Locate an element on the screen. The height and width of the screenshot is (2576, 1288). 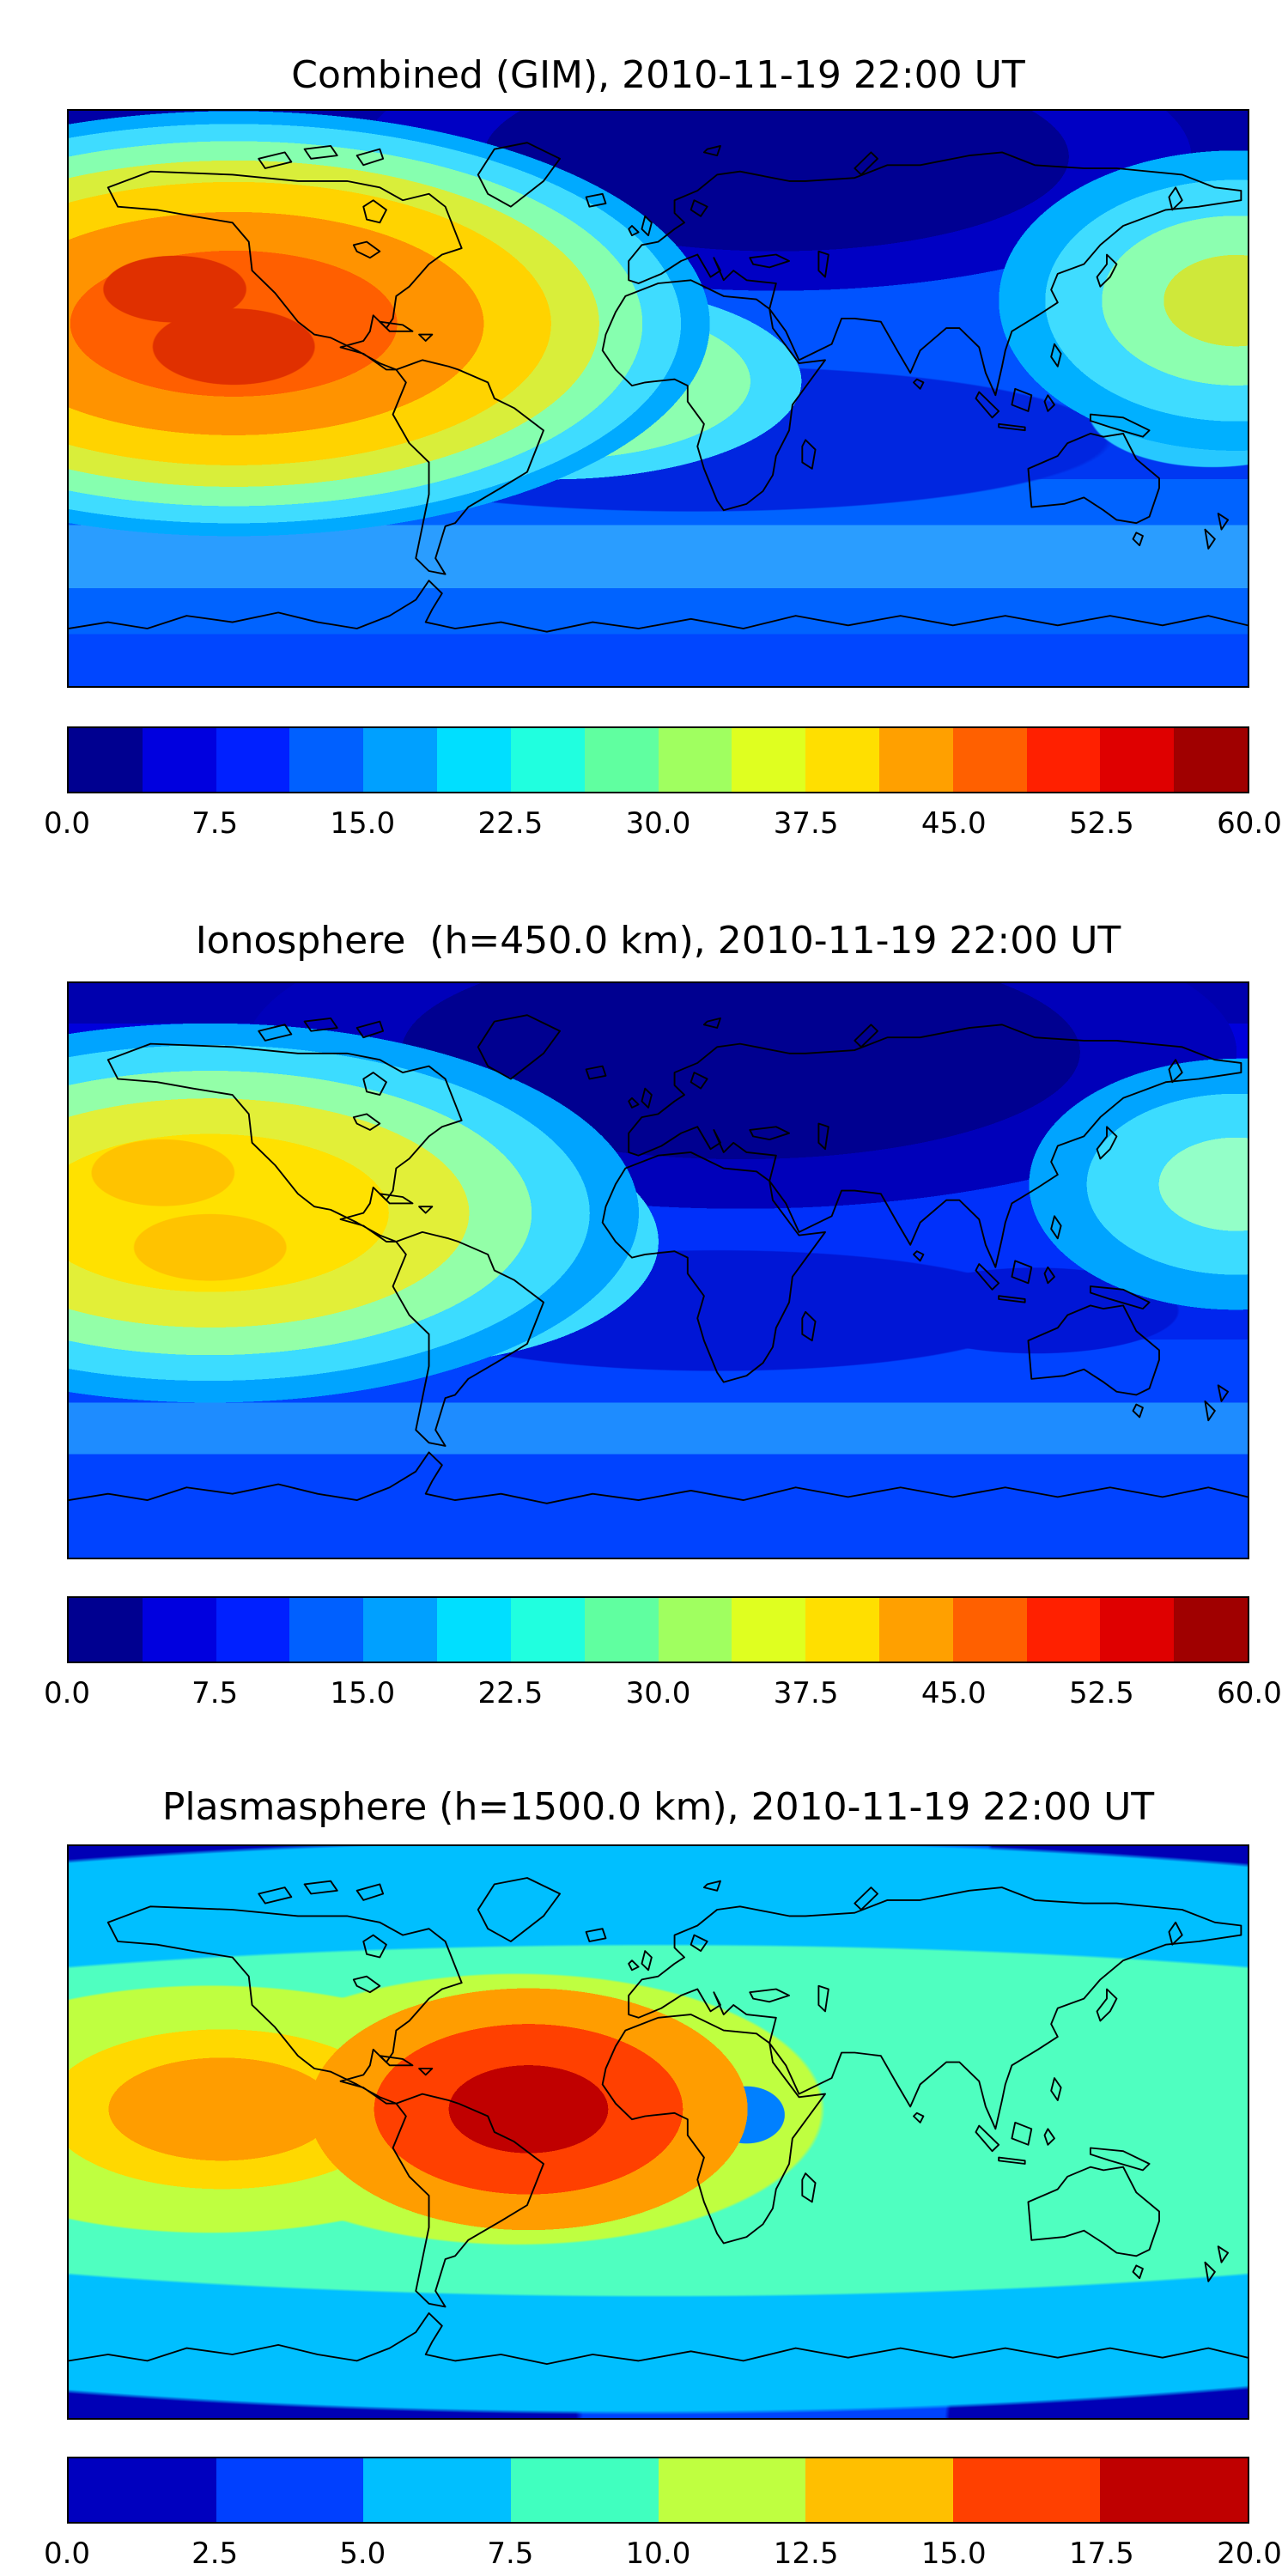
panel1-title: Combined (GIM), 2010-11-19 22:00 UT is located at coordinates (658, 75).